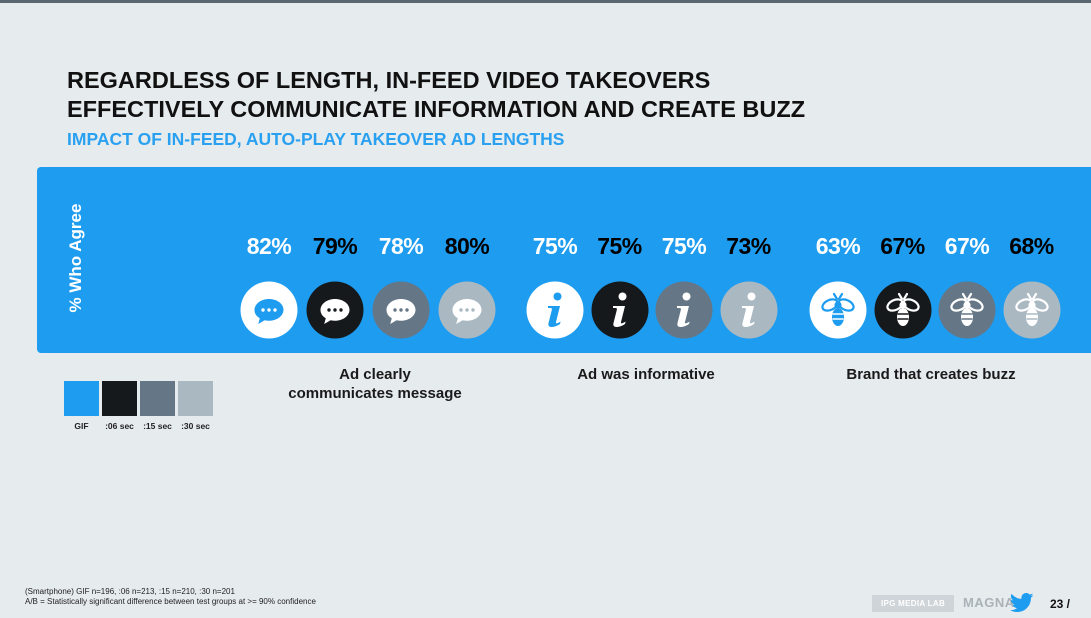 Image resolution: width=1091 pixels, height=618 pixels. What do you see at coordinates (375, 374) in the screenshot?
I see `category-label-line: Ad clearly` at bounding box center [375, 374].